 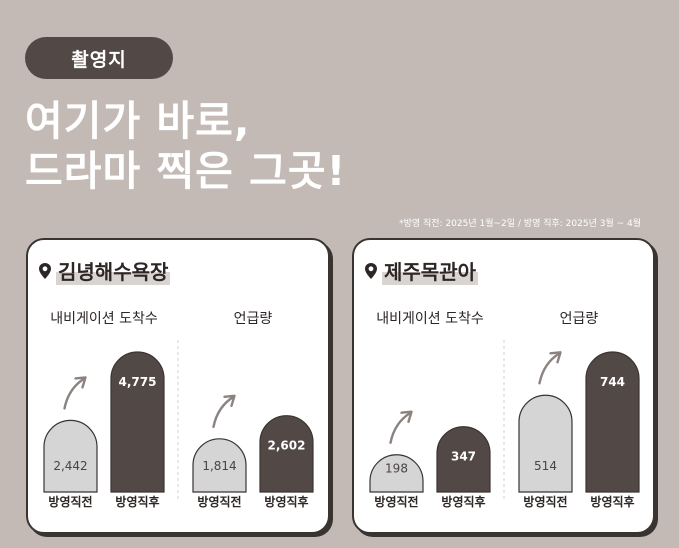 What do you see at coordinates (545, 466) in the screenshot?
I see `bar-value-label: 514` at bounding box center [545, 466].